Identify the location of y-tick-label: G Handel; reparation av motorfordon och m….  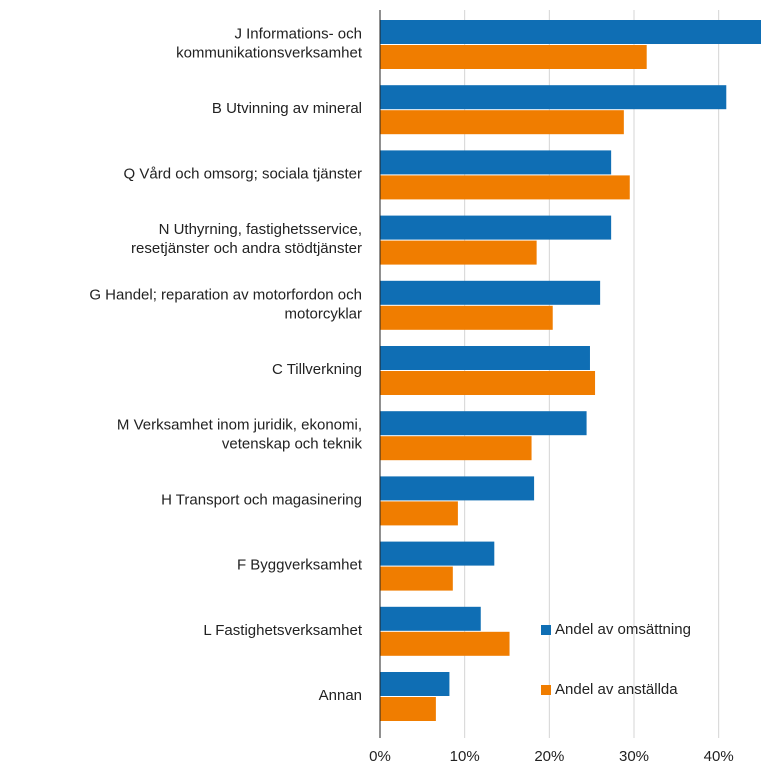
(225, 304).